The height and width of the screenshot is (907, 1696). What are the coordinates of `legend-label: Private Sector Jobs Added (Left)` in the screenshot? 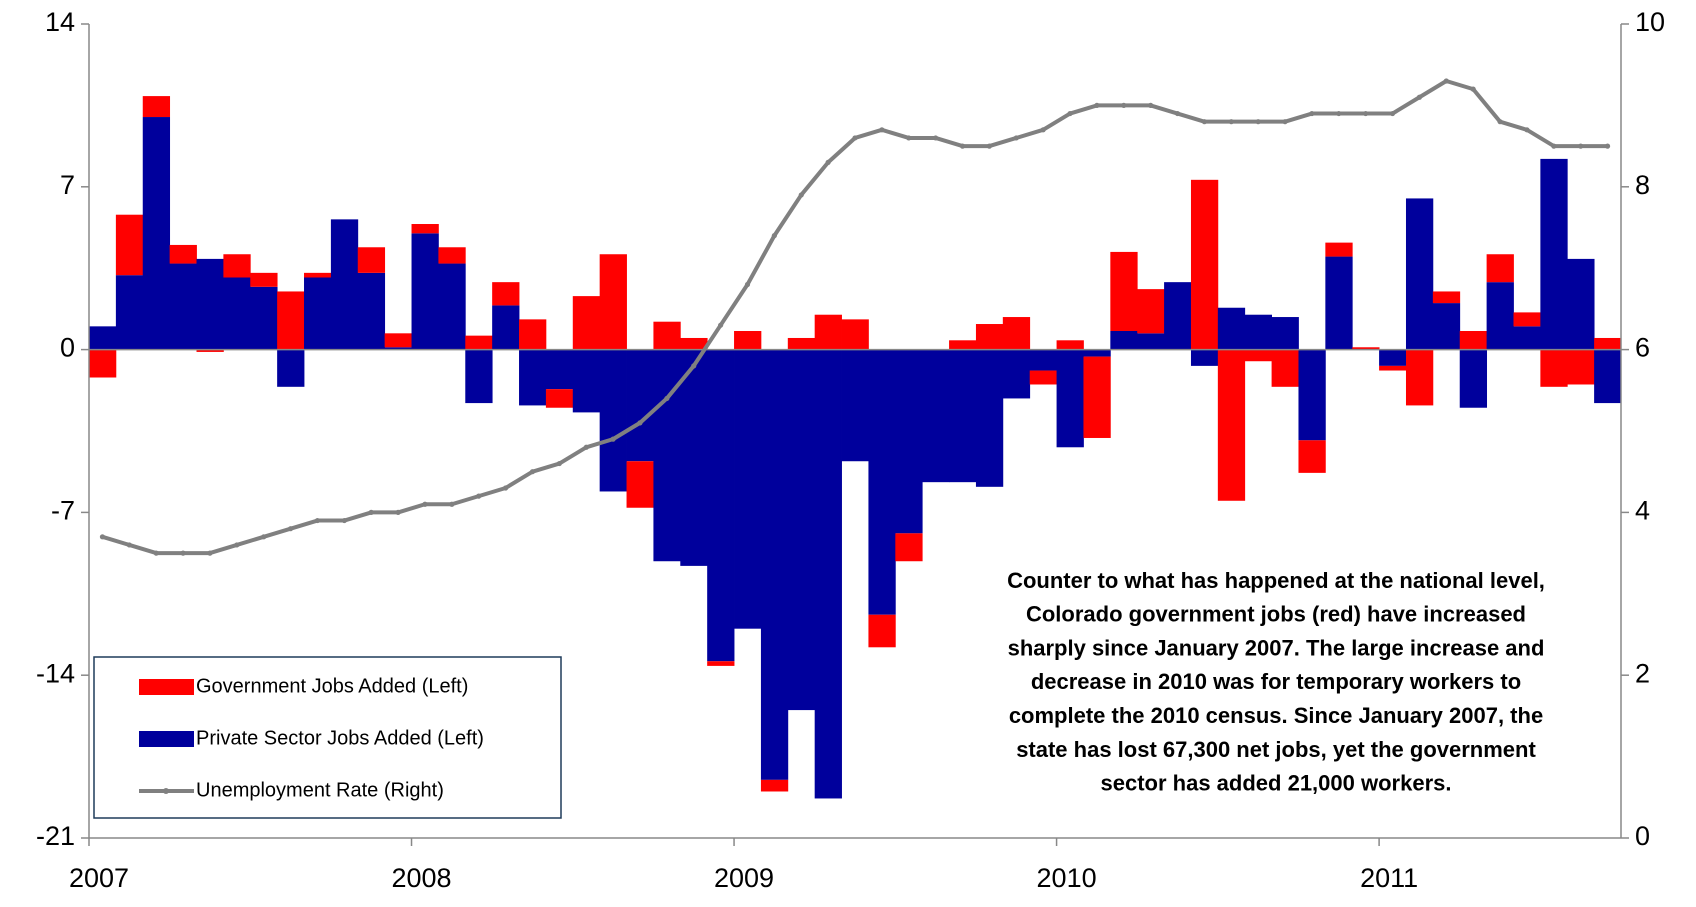 It's located at (340, 738).